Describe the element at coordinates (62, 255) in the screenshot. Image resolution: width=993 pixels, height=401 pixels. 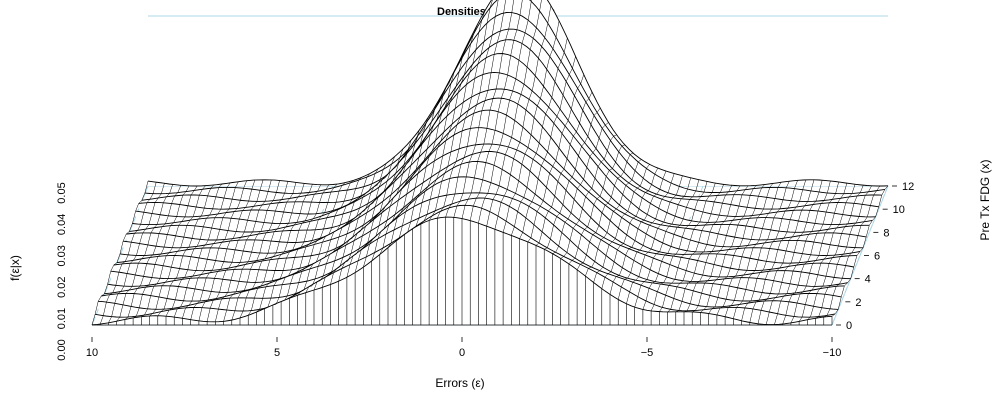
I see `z-tick-label: 0.03` at that location.